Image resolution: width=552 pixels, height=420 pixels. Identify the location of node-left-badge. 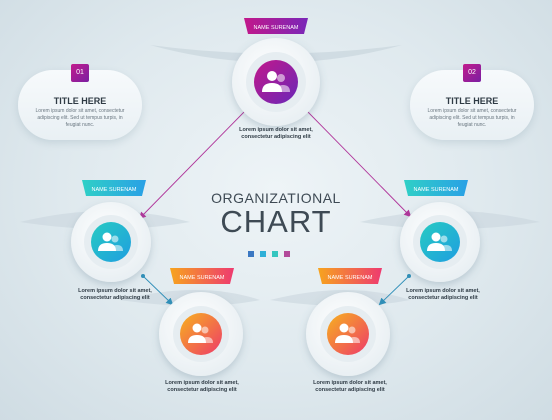
(111, 242).